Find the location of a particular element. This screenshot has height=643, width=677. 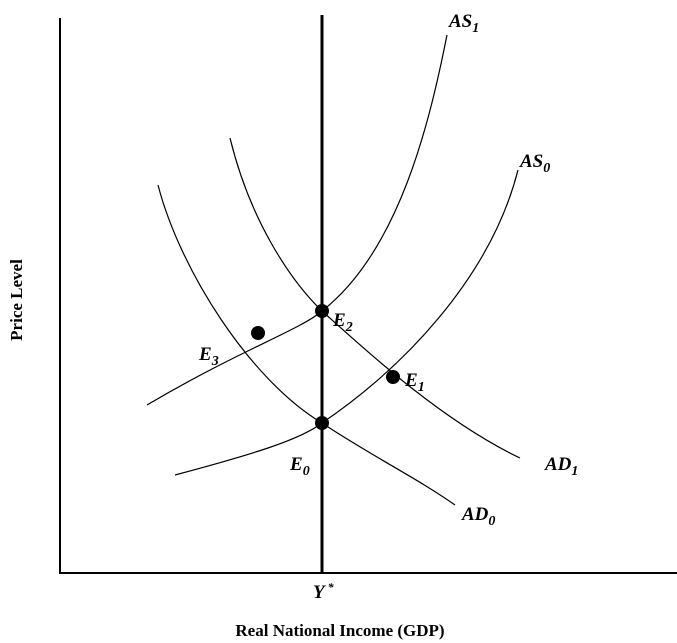

e1-label-main: E is located at coordinates (411, 380).